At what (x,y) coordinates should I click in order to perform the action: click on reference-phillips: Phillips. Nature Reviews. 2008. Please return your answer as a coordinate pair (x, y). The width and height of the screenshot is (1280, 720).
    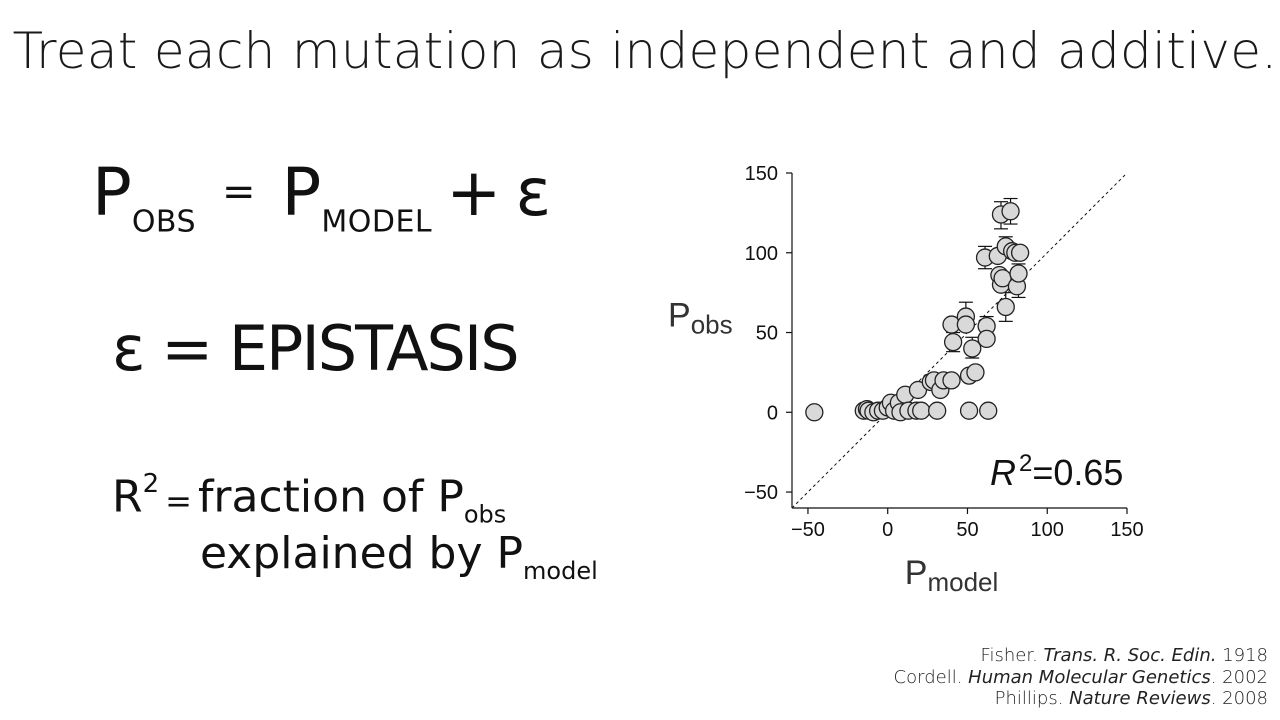
    Looking at the image, I should click on (1131, 699).